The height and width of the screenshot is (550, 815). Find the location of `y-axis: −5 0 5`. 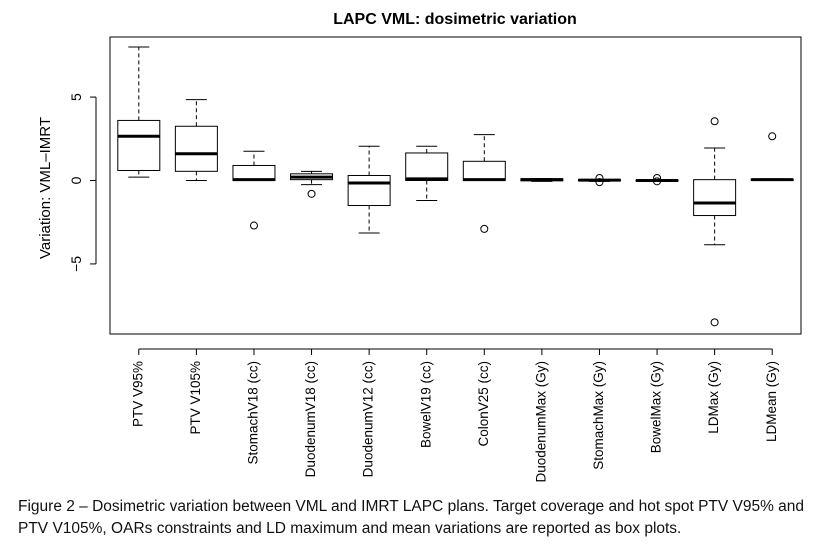

y-axis: −5 0 5 is located at coordinates (82, 182).